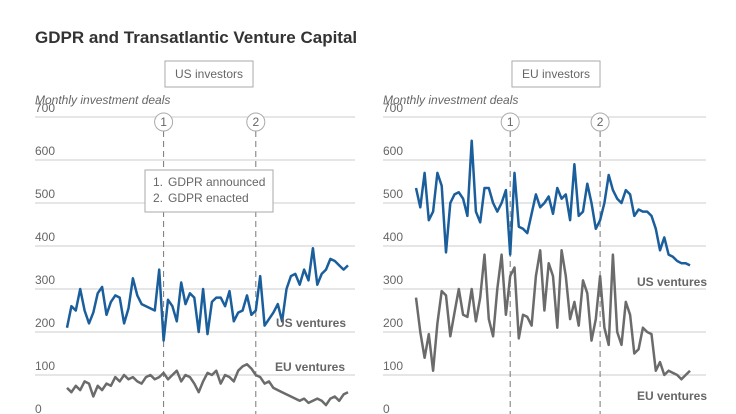 The width and height of the screenshot is (736, 414). I want to click on panel-title: US investors, so click(209, 74).